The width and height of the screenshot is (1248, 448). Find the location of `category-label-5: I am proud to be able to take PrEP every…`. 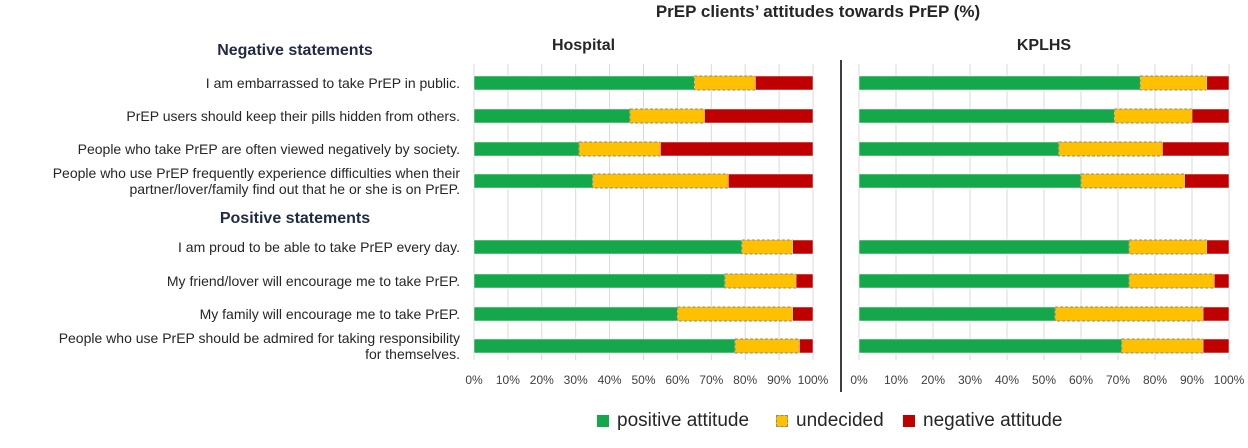

category-label-5: I am proud to be able to take PrEP every… is located at coordinates (319, 247).